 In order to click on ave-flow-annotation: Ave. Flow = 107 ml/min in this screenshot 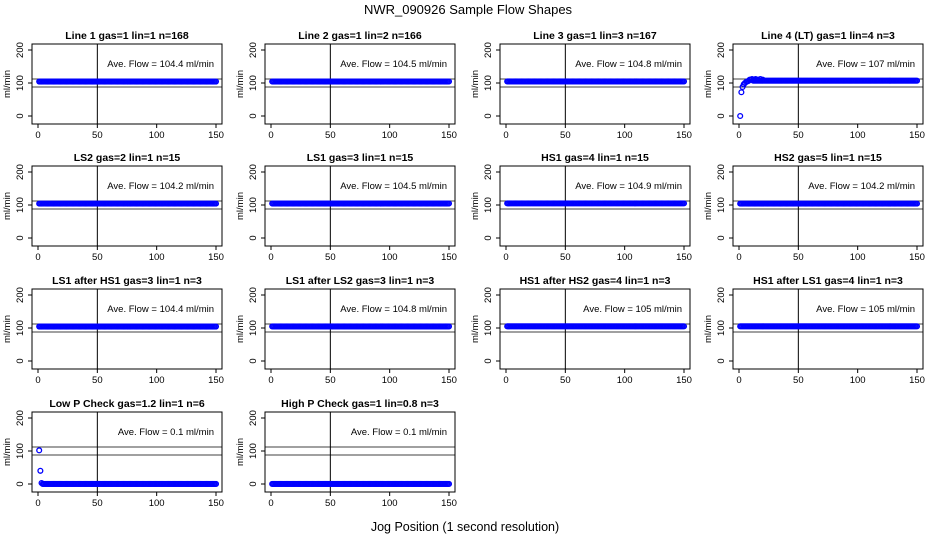, I will do `click(865, 64)`.